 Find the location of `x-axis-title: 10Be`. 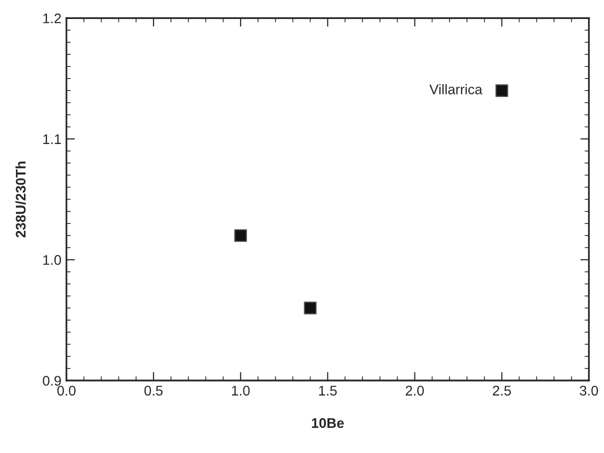

x-axis-title: 10Be is located at coordinates (328, 423).